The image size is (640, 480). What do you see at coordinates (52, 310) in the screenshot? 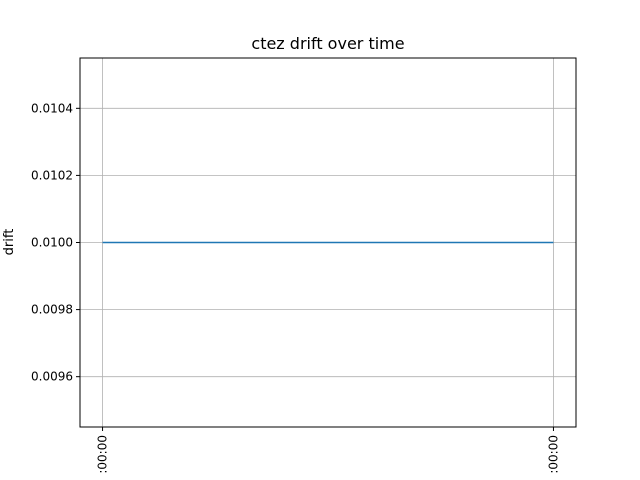
I see `y-tick-label: 0.0098` at bounding box center [52, 310].